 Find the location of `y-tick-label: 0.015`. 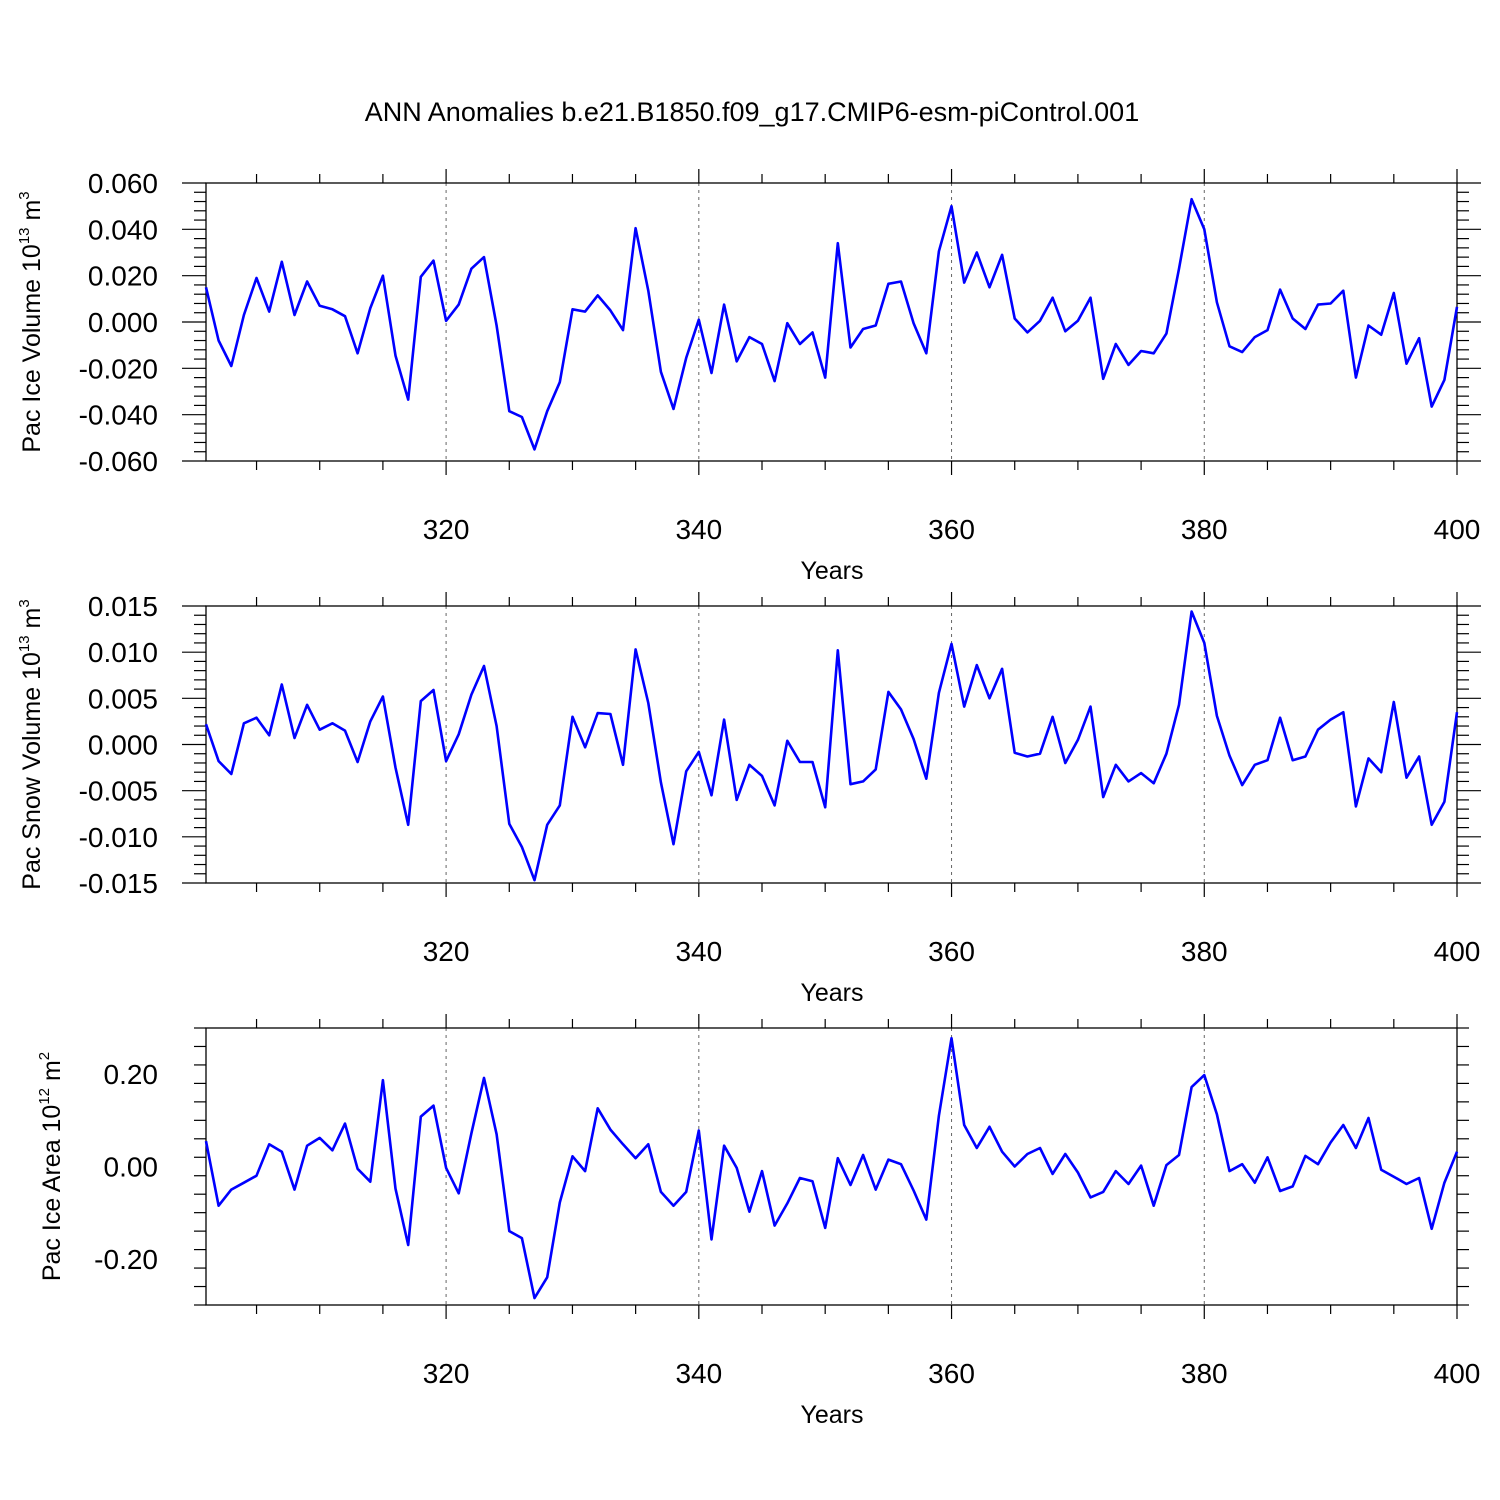

y-tick-label: 0.015 is located at coordinates (123, 606).